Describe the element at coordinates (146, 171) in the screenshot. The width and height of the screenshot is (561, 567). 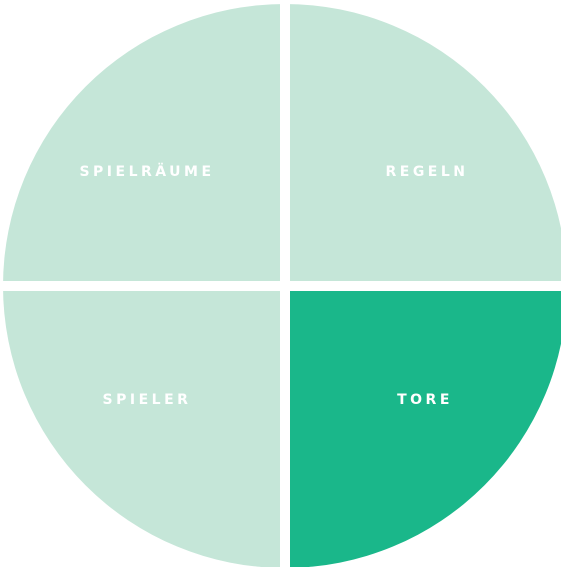
I see `menu-label: SPIELRÄUME` at that location.